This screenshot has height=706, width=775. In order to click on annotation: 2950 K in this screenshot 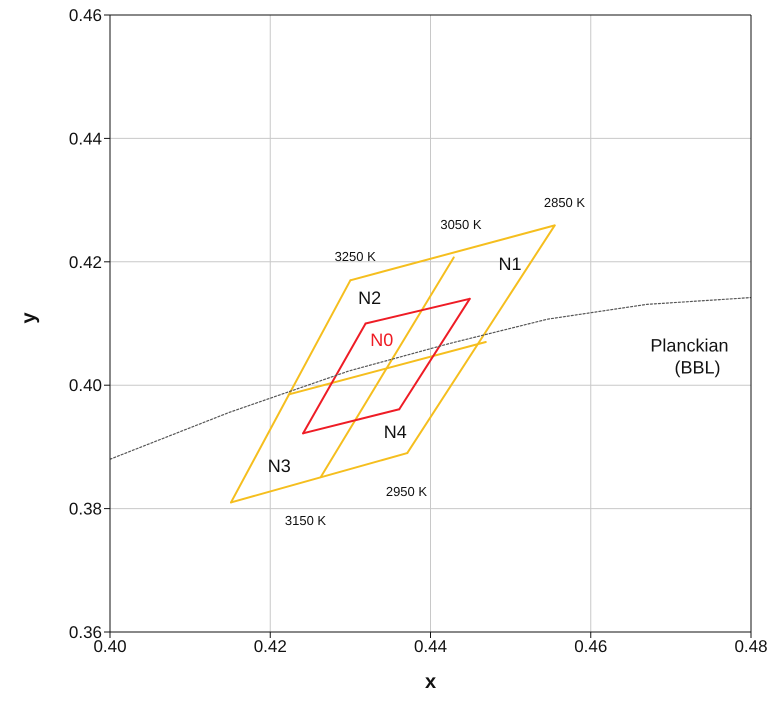, I will do `click(407, 492)`.